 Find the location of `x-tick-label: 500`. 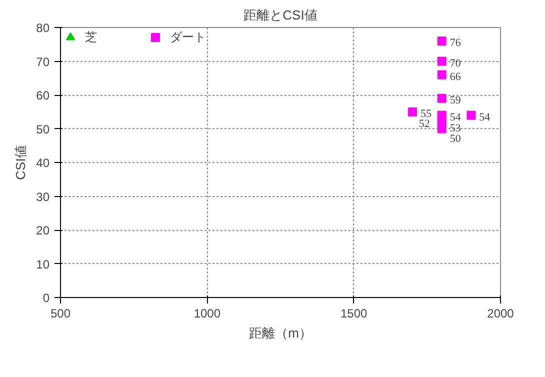

x-tick-label: 500 is located at coordinates (60, 313).